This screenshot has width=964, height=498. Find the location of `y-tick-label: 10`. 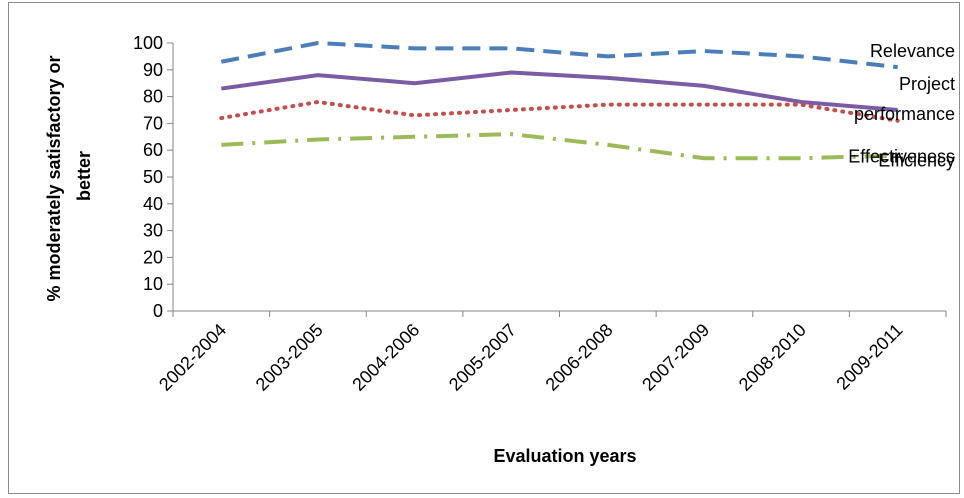

y-tick-label: 10 is located at coordinates (153, 284).